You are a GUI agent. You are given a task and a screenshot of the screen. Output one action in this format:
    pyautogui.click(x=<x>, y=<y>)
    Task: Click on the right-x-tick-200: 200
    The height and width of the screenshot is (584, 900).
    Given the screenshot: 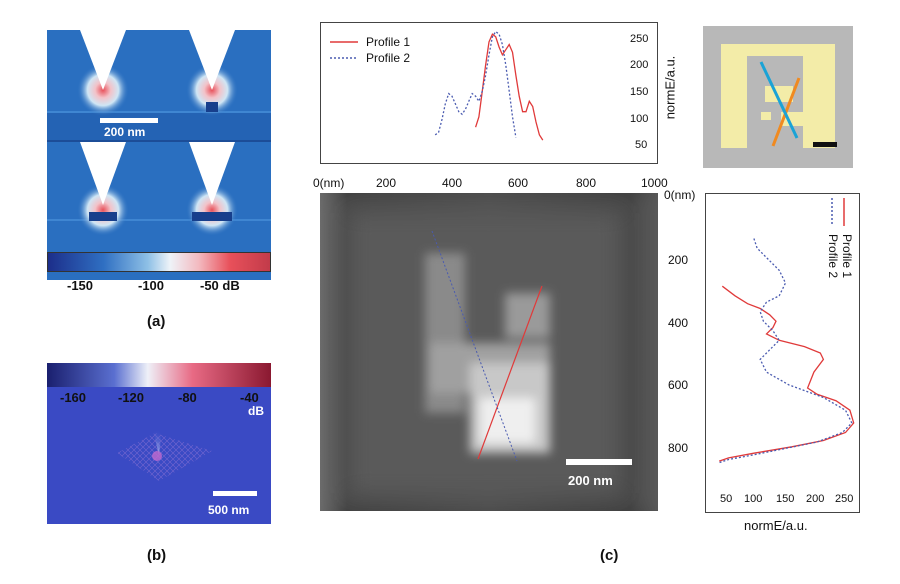 What is the action you would take?
    pyautogui.click(x=815, y=499)
    